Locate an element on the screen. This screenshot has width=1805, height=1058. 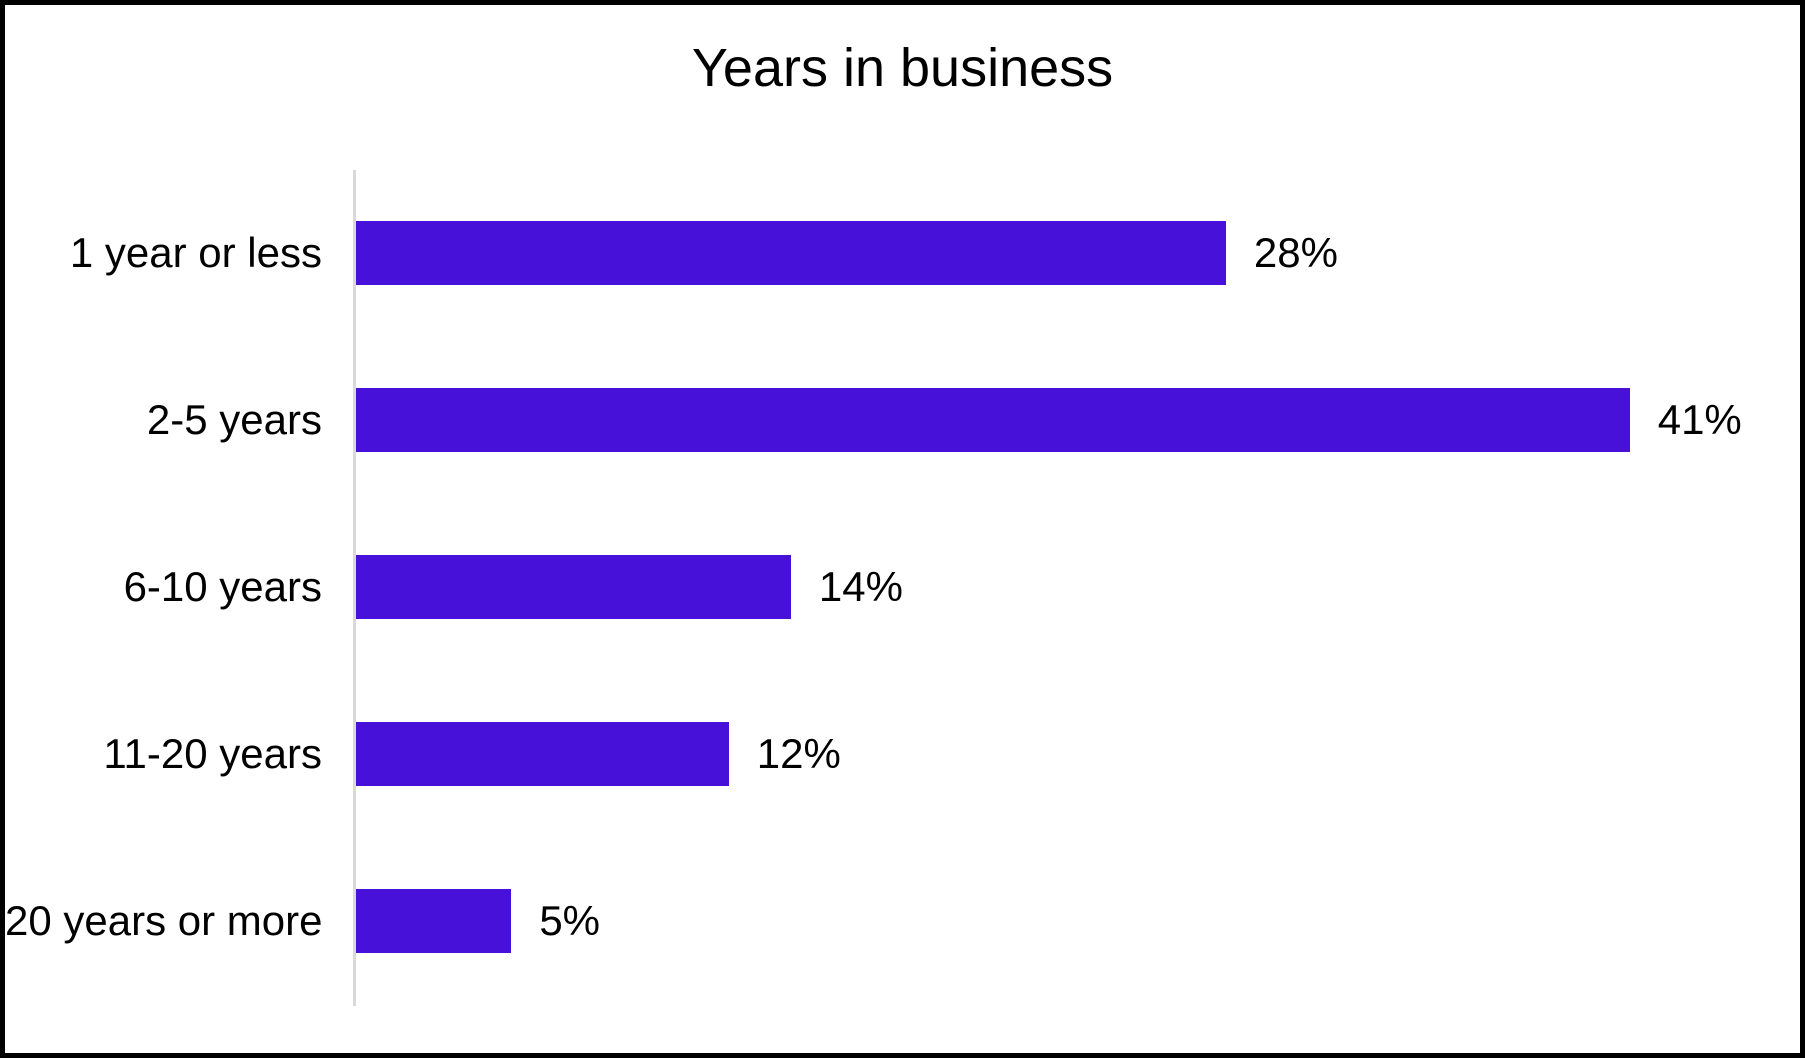
bar-track: 5% is located at coordinates (1078, 920).